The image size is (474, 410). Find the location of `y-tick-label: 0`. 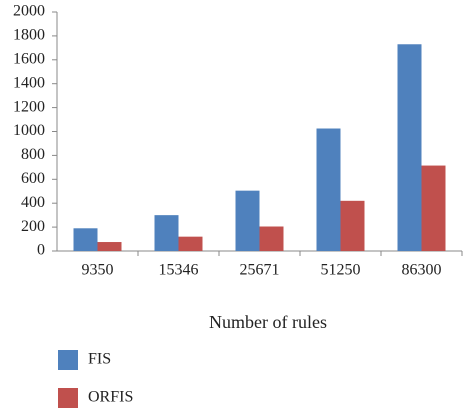

y-tick-label: 0 is located at coordinates (41, 250).